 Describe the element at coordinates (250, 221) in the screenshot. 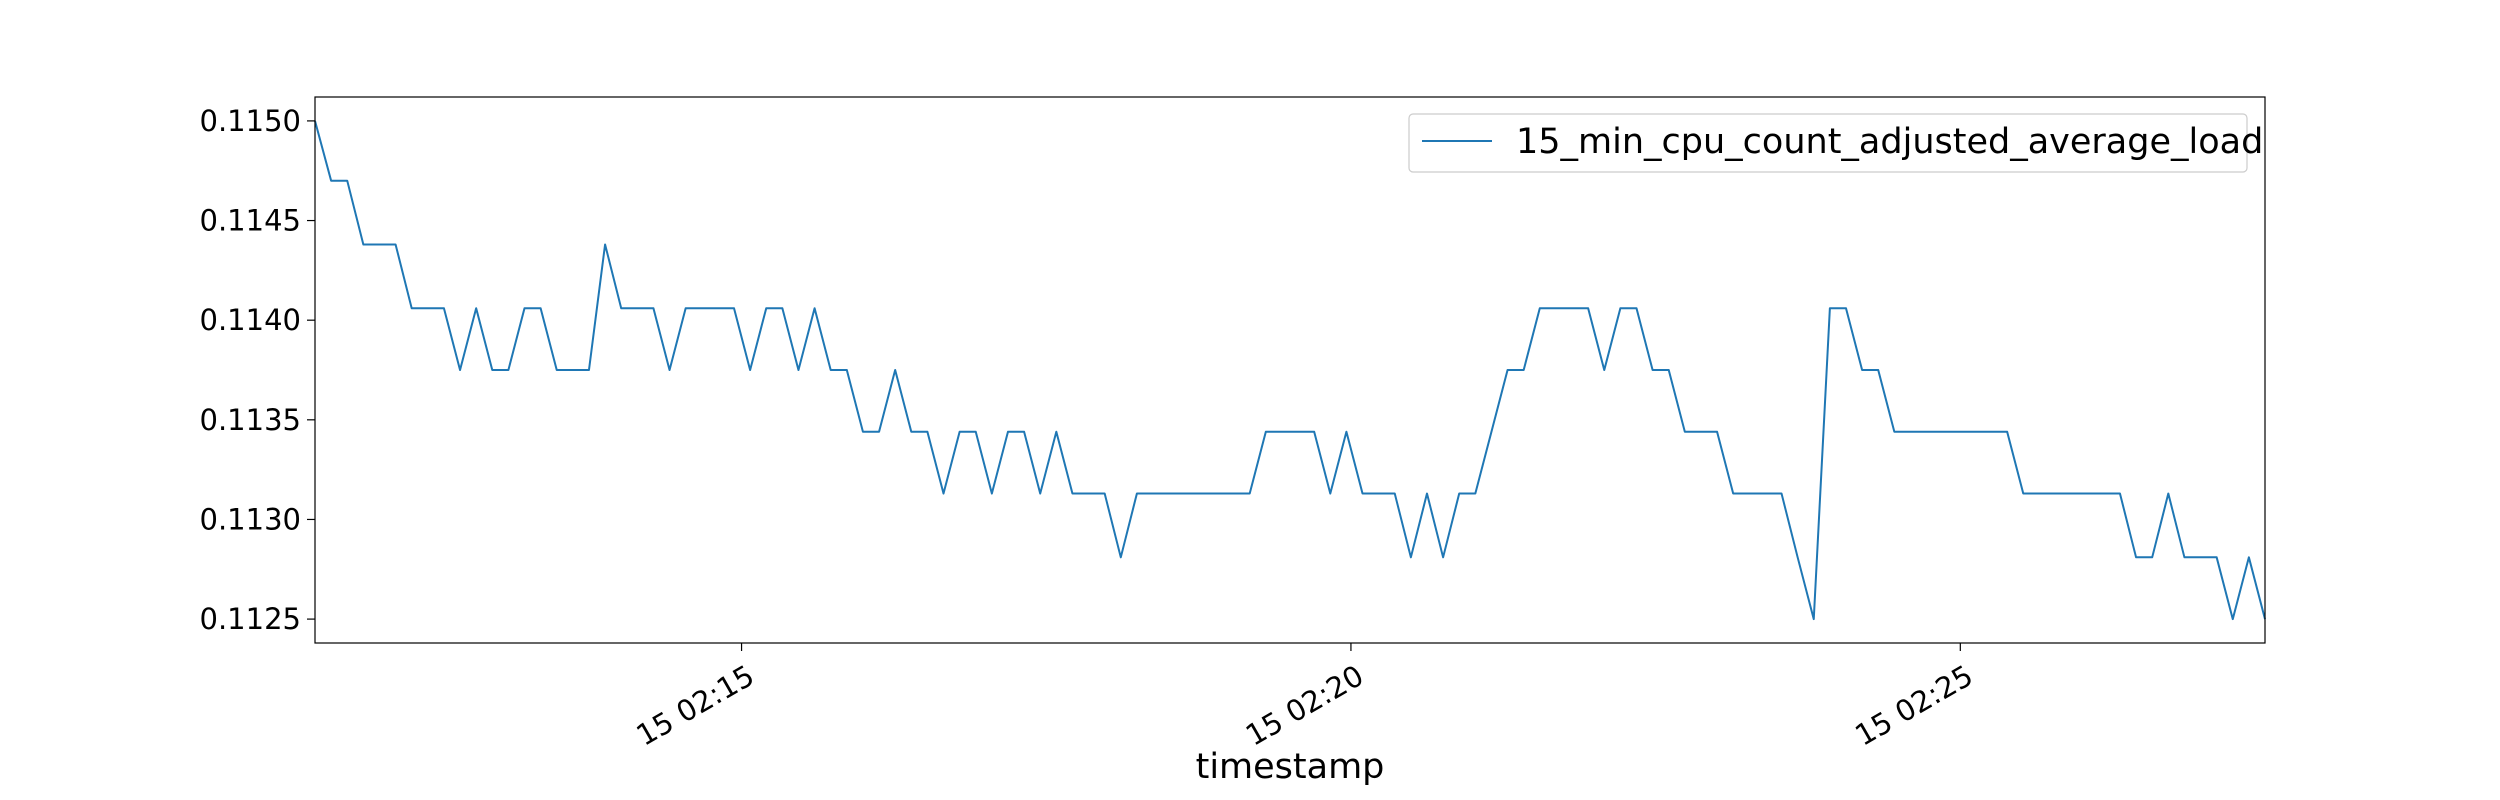

I see `y-tick-label: 0.1145` at that location.